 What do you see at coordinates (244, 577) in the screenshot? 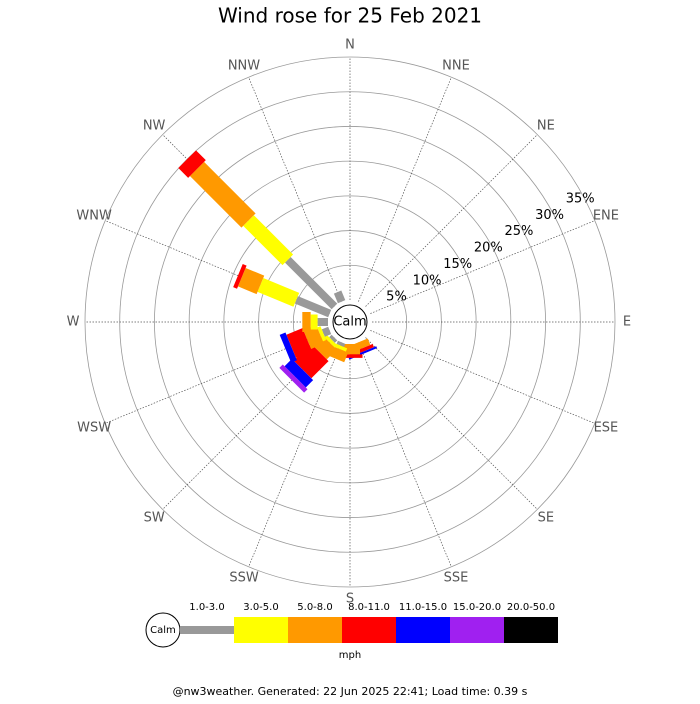
I see `direction-label: SSW` at bounding box center [244, 577].